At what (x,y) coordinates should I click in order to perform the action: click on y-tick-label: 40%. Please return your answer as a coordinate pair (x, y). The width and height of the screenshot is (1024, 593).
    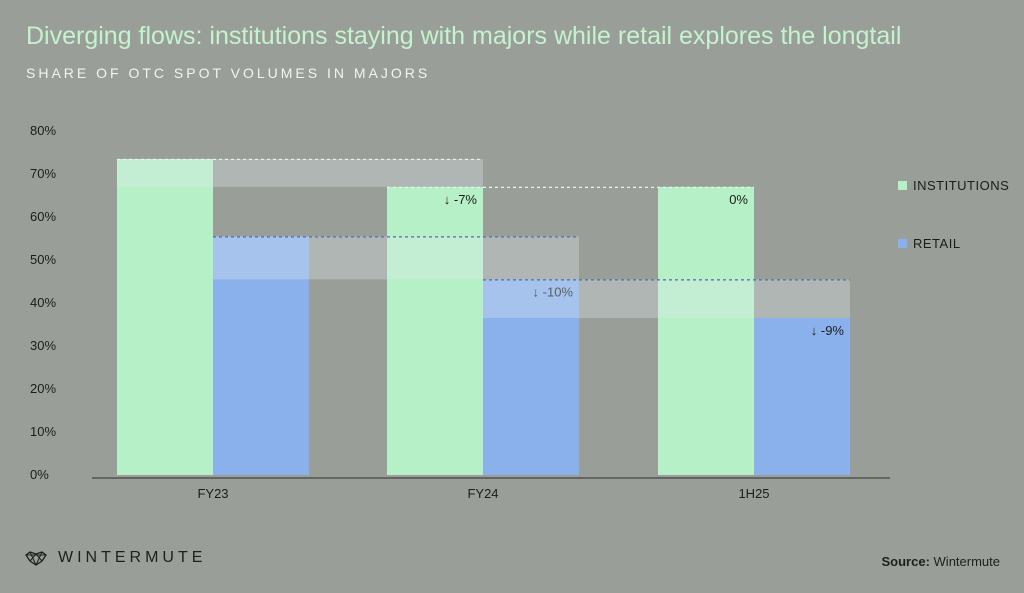
    Looking at the image, I should click on (43, 302).